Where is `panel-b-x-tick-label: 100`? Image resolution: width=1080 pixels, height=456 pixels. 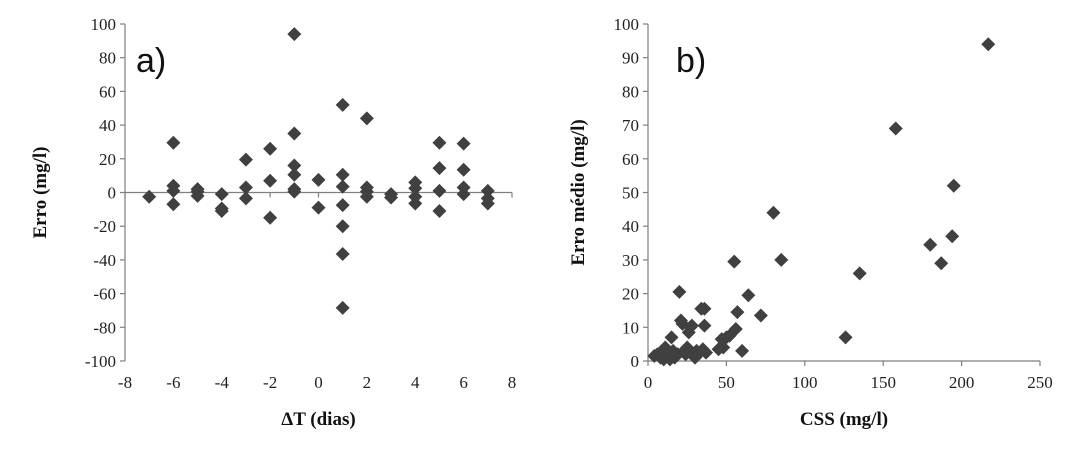
panel-b-x-tick-label: 100 is located at coordinates (805, 382).